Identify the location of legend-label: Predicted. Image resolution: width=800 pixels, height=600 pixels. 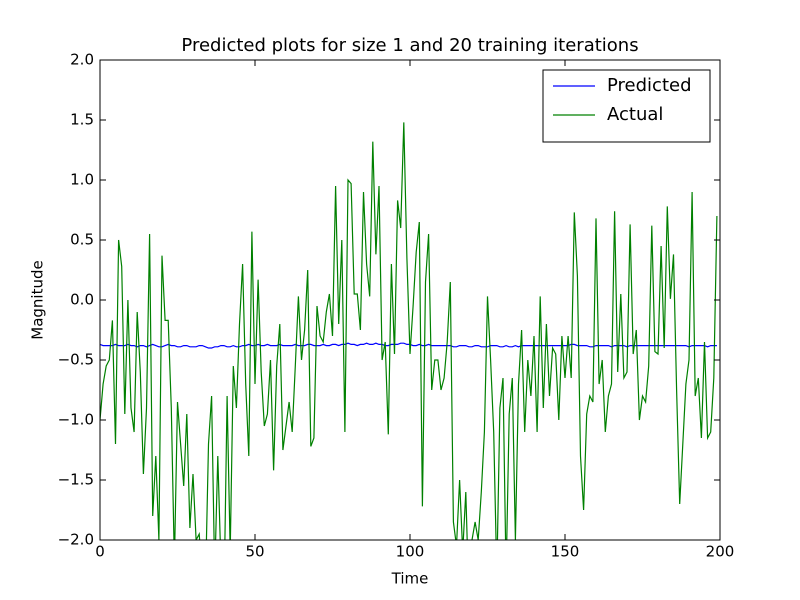
(649, 85).